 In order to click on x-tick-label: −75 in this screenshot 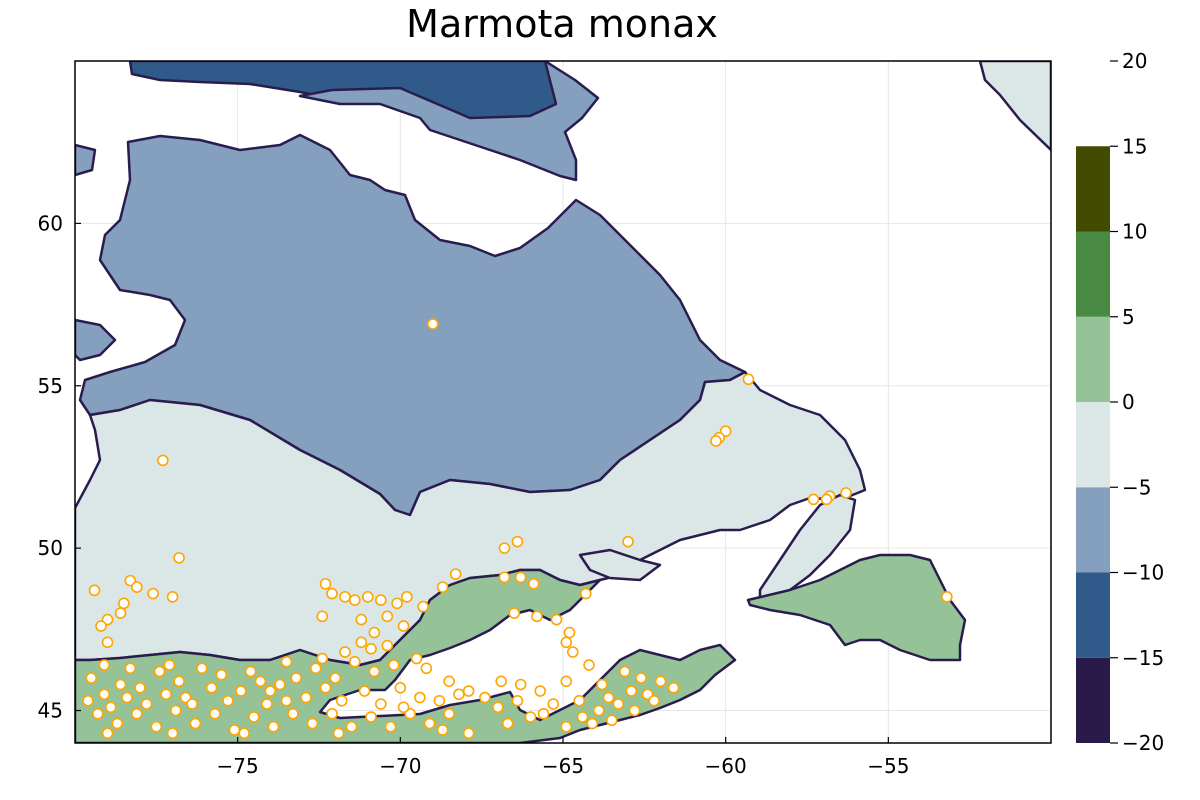, I will do `click(238, 766)`.